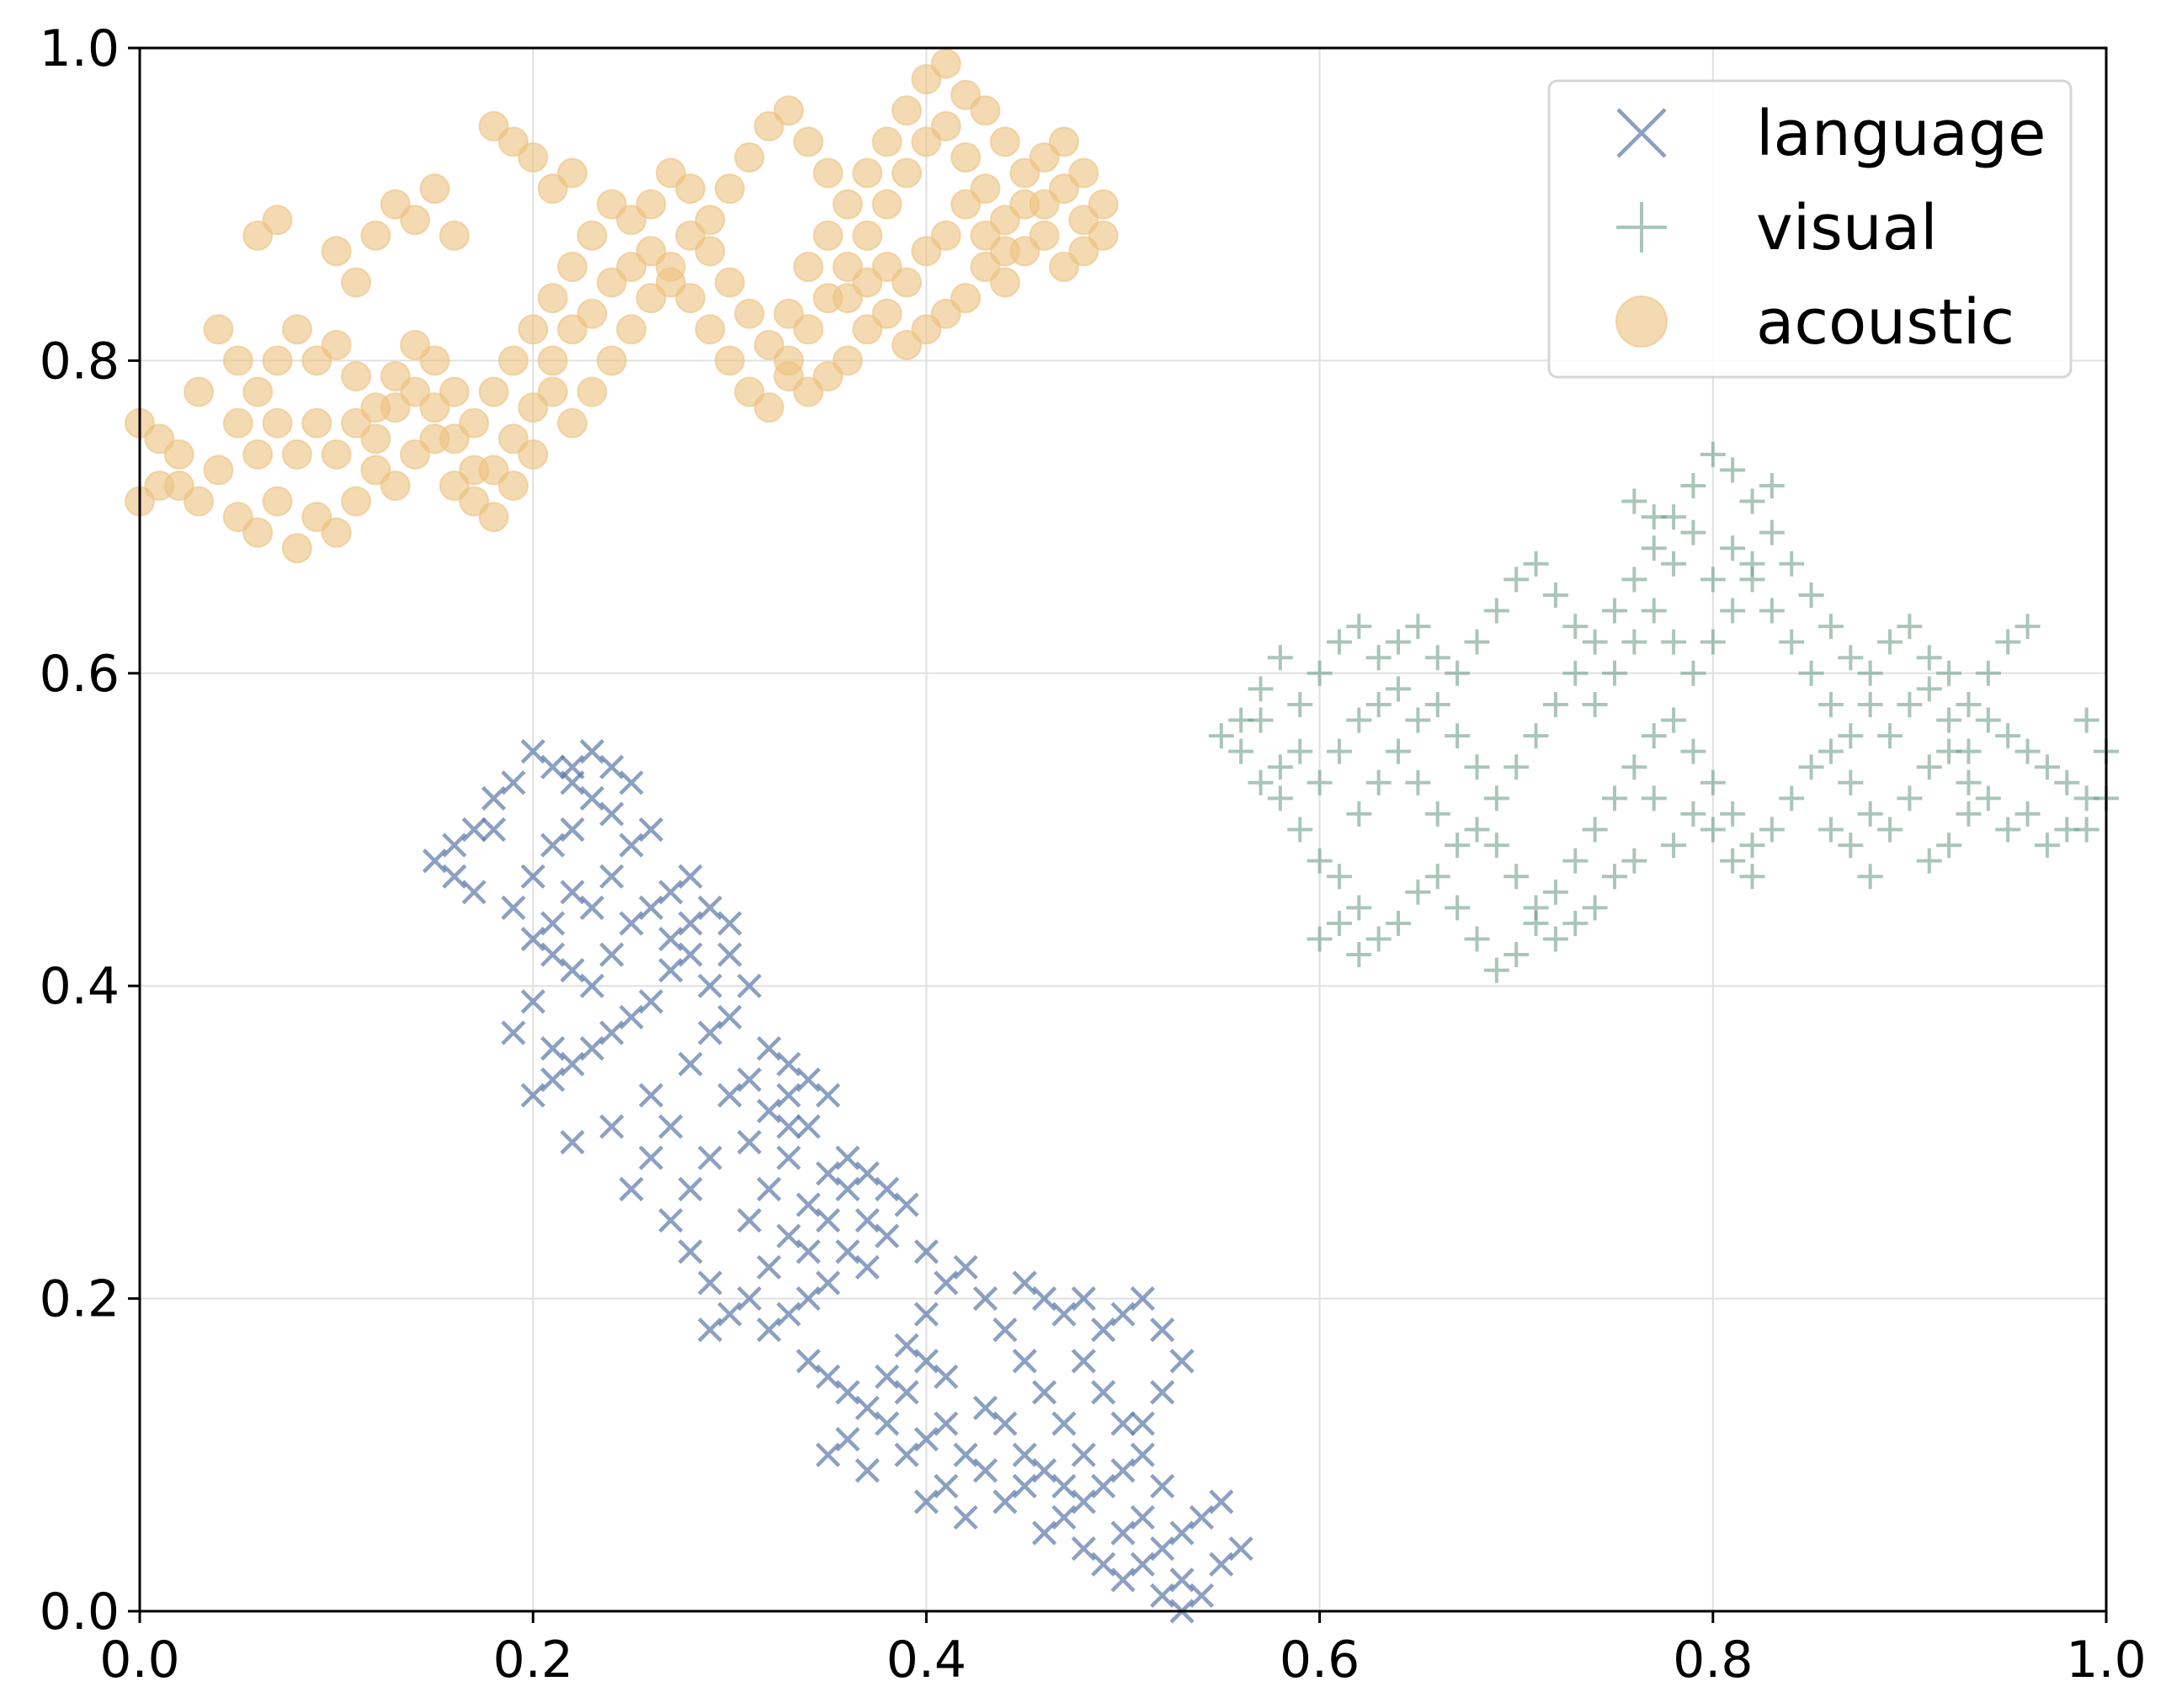 This screenshot has height=1708, width=2166. Describe the element at coordinates (80, 361) in the screenshot. I see `y-tick-label: 0.8` at that location.